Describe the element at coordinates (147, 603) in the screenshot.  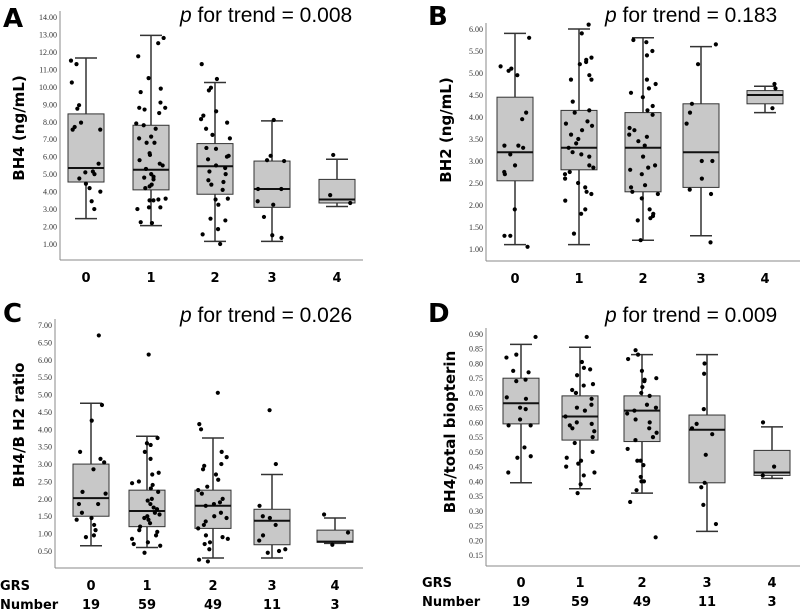
I see `group-count: 59` at that location.